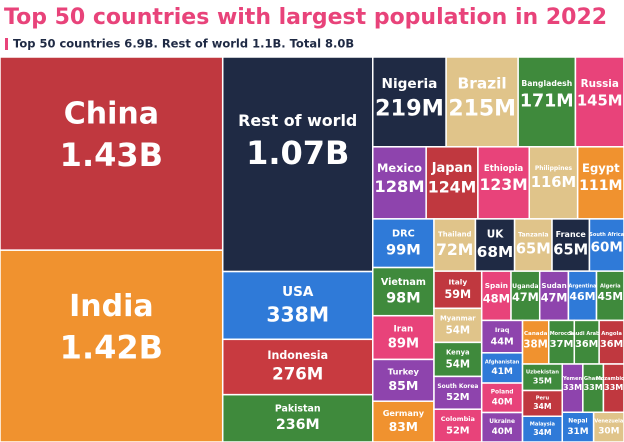  Describe the element at coordinates (454, 249) in the screenshot. I see `tile-value: 72M` at that location.